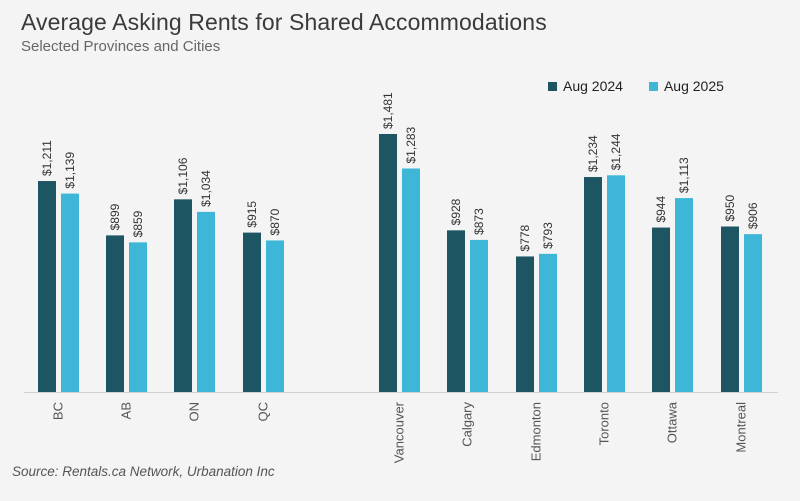 The height and width of the screenshot is (501, 800). What do you see at coordinates (456, 311) in the screenshot?
I see `bar-calgary-aug-2024` at bounding box center [456, 311].